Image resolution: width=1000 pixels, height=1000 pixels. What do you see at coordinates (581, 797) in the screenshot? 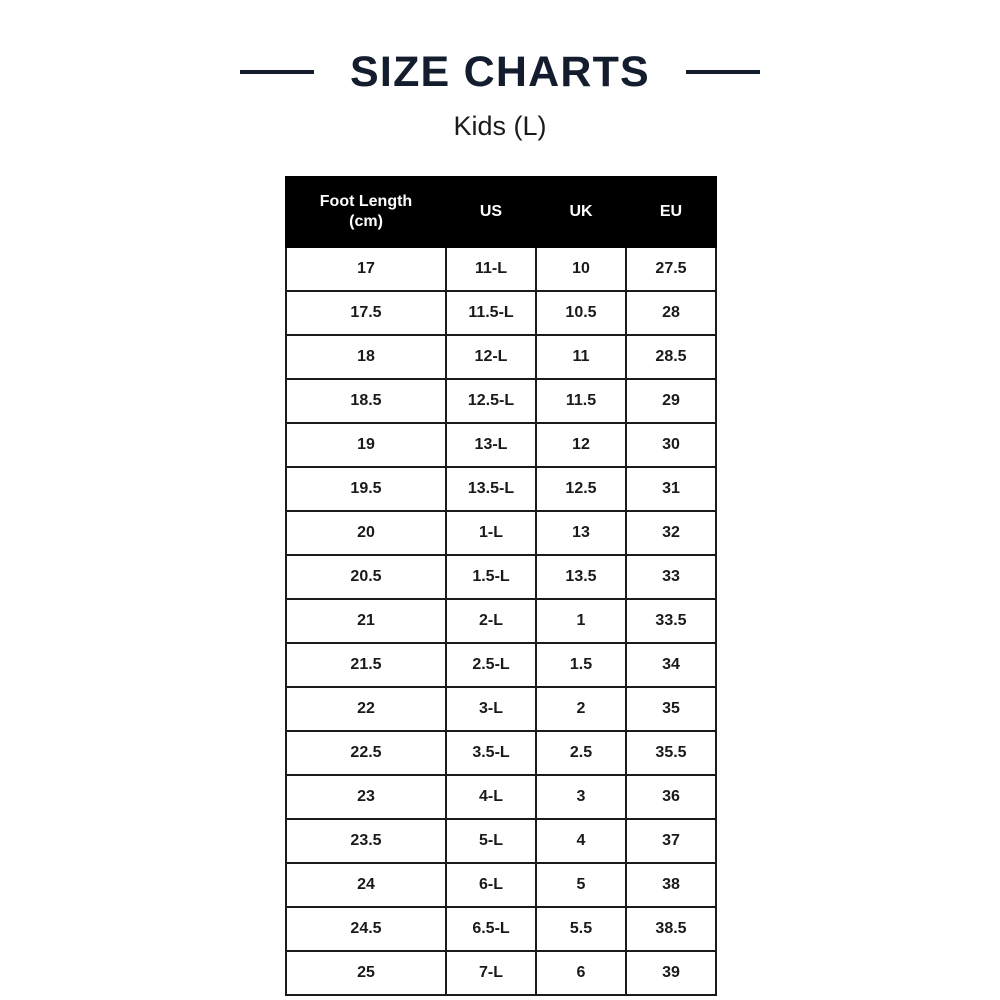
I see `cell-uk: 3` at bounding box center [581, 797].